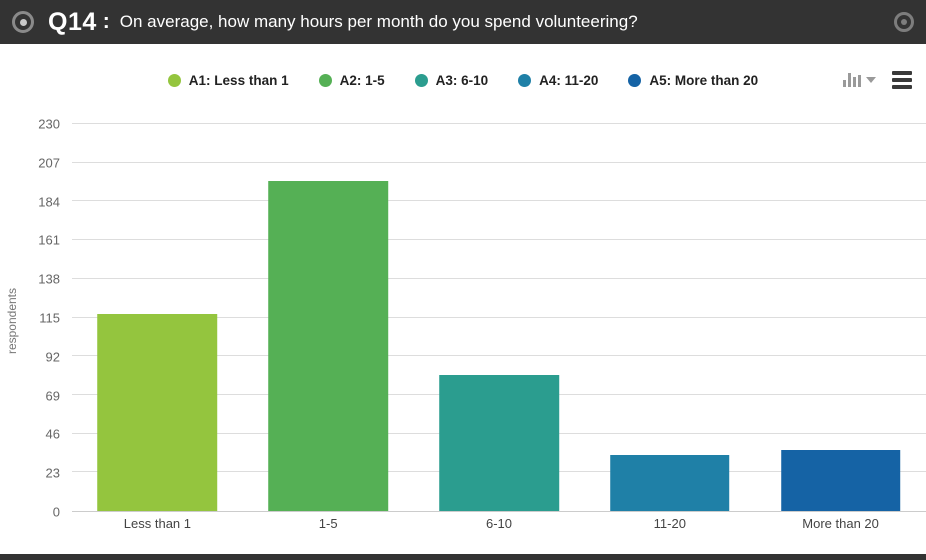  What do you see at coordinates (238, 80) in the screenshot?
I see `legend-label: A1: Less than 1` at bounding box center [238, 80].